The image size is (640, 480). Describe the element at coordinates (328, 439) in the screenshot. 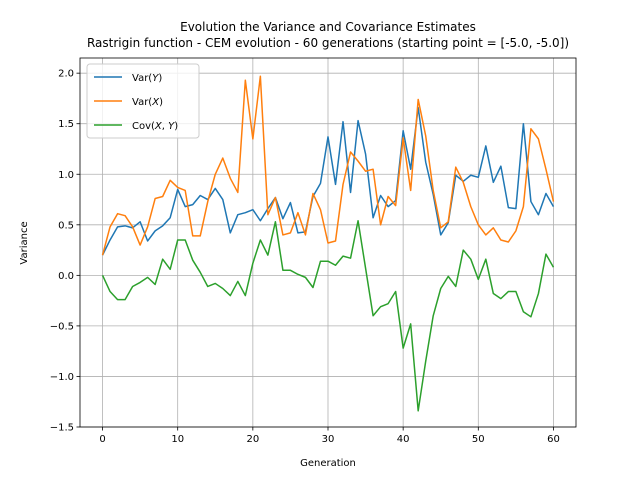

I see `x-tick-label: 30` at that location.